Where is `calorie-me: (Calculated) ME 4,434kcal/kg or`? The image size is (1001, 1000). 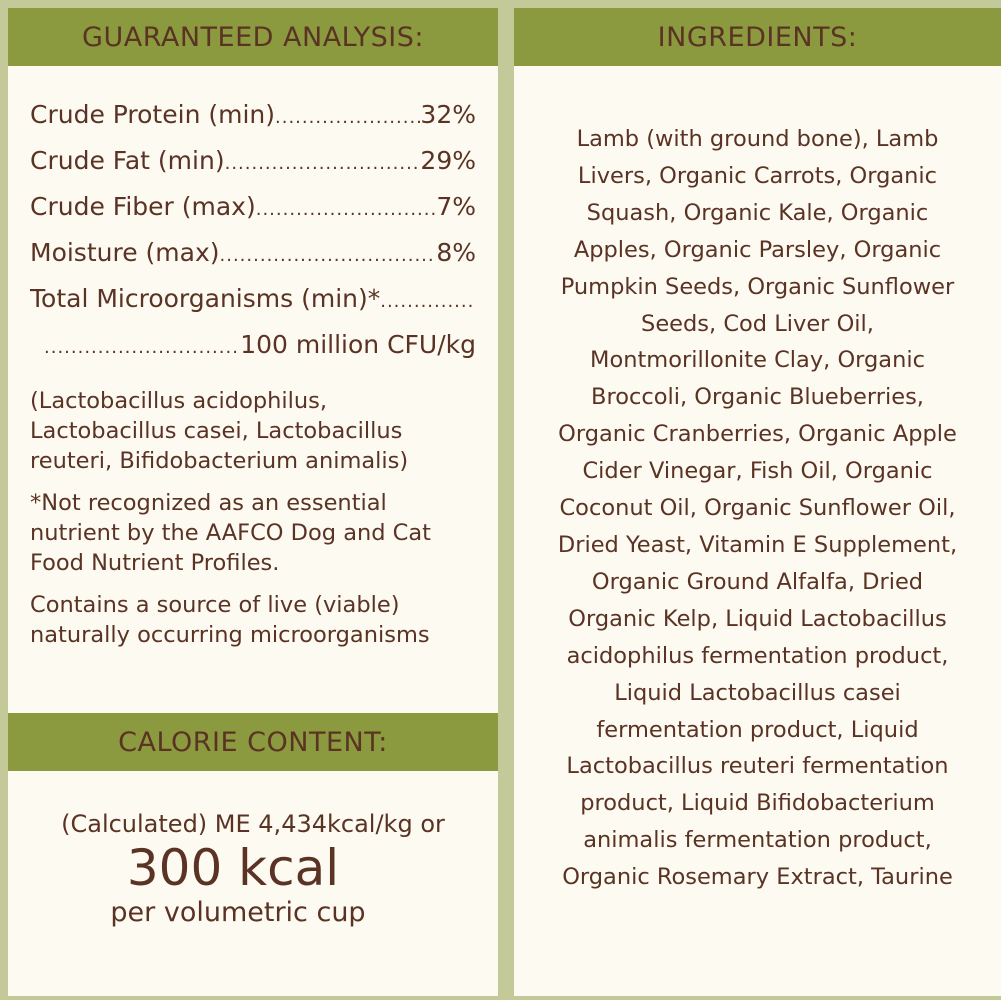 calorie-me: (Calculated) ME 4,434kcal/kg or is located at coordinates (253, 824).